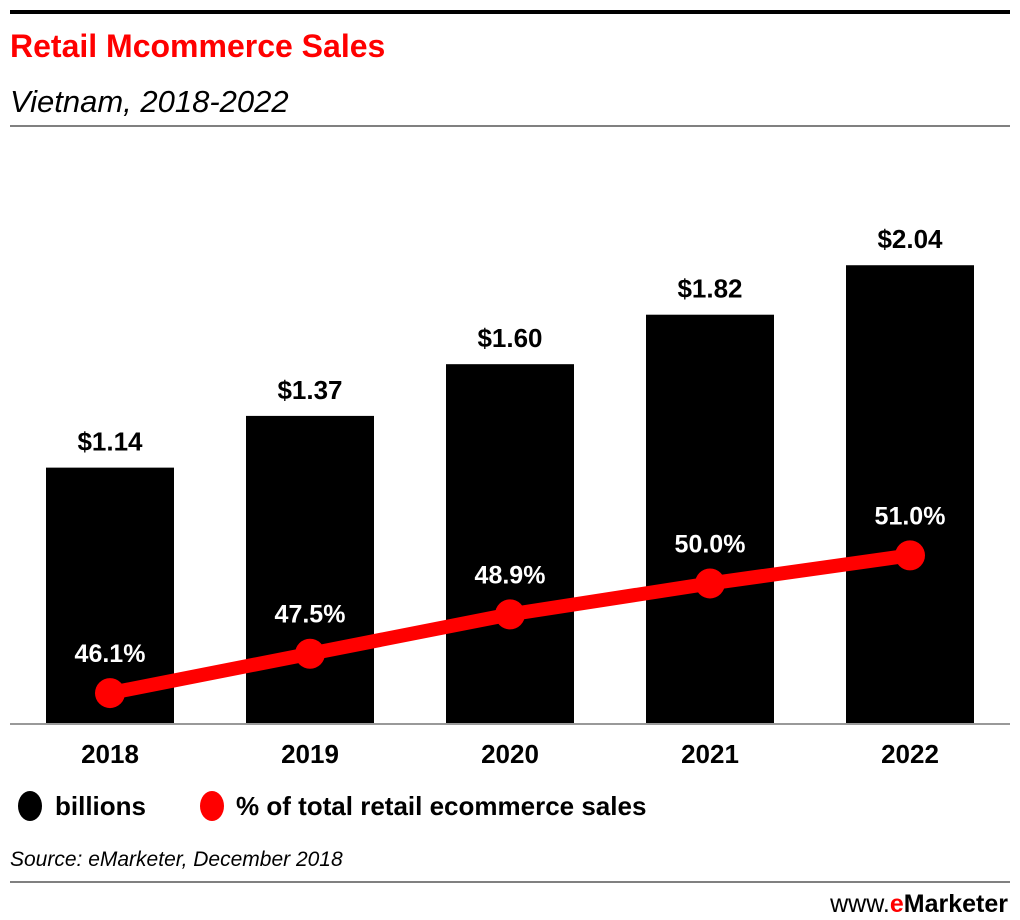 This screenshot has height=920, width=1020. What do you see at coordinates (910, 516) in the screenshot?
I see `line-label-2022: 51.0%` at bounding box center [910, 516].